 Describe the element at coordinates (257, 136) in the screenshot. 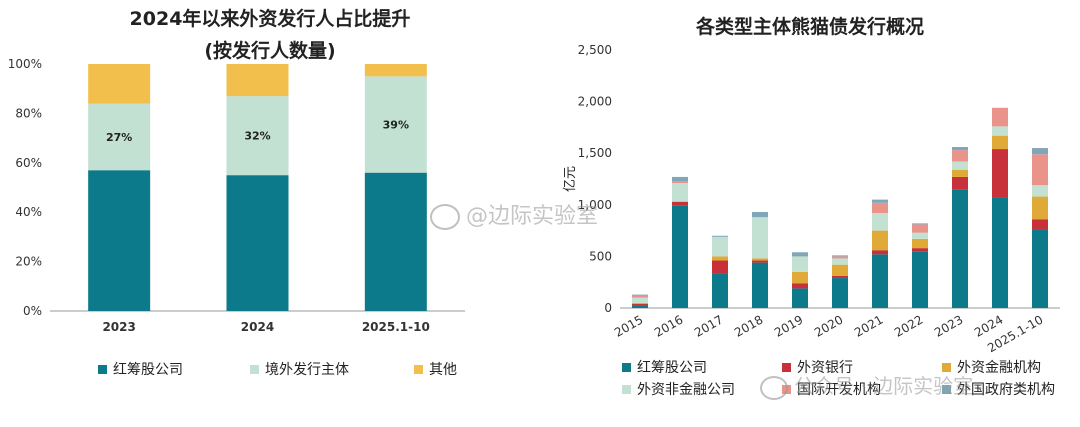

I see `data-label: 32%` at that location.